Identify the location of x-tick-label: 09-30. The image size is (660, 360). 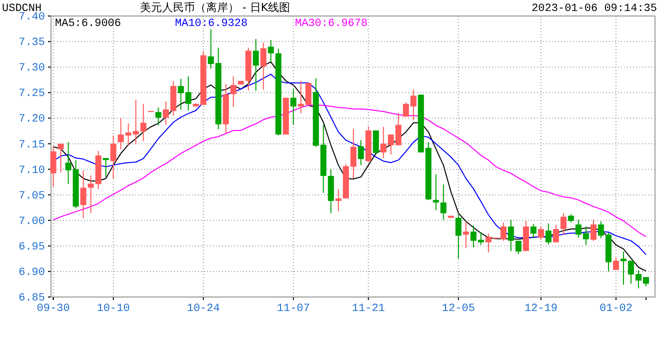
(53, 308).